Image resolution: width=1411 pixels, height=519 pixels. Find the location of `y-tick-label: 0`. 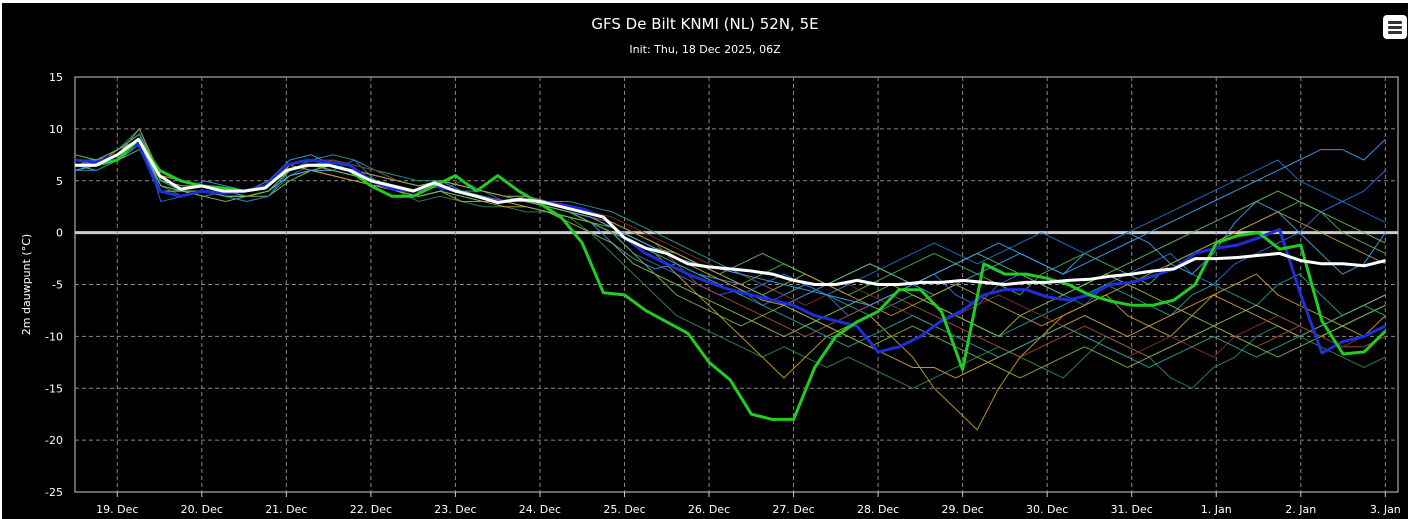

y-tick-label: 0 is located at coordinates (59, 233).